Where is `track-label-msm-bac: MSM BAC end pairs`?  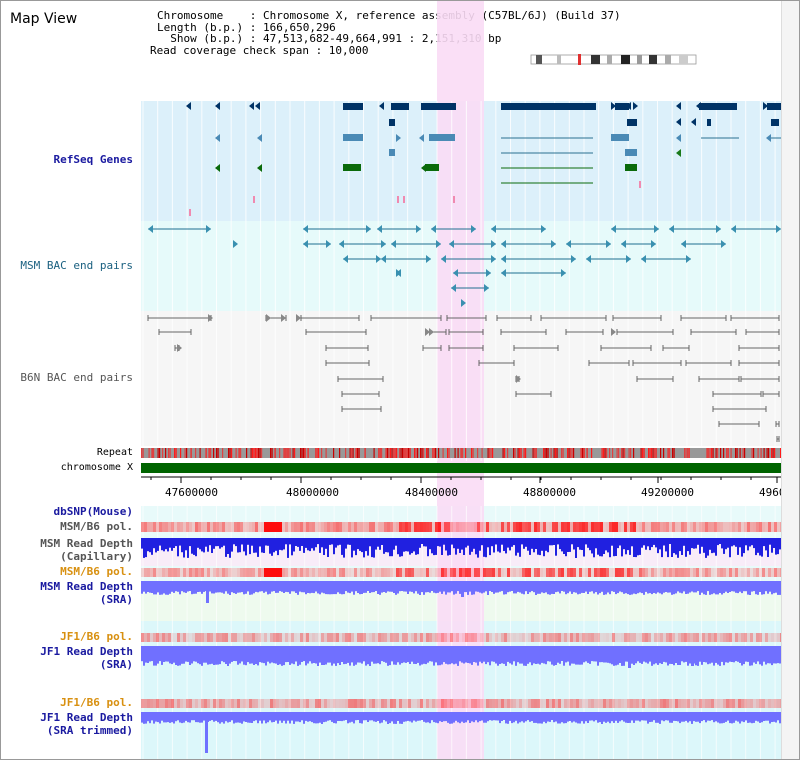 track-label-msm-bac: MSM BAC end pairs is located at coordinates (76, 265).